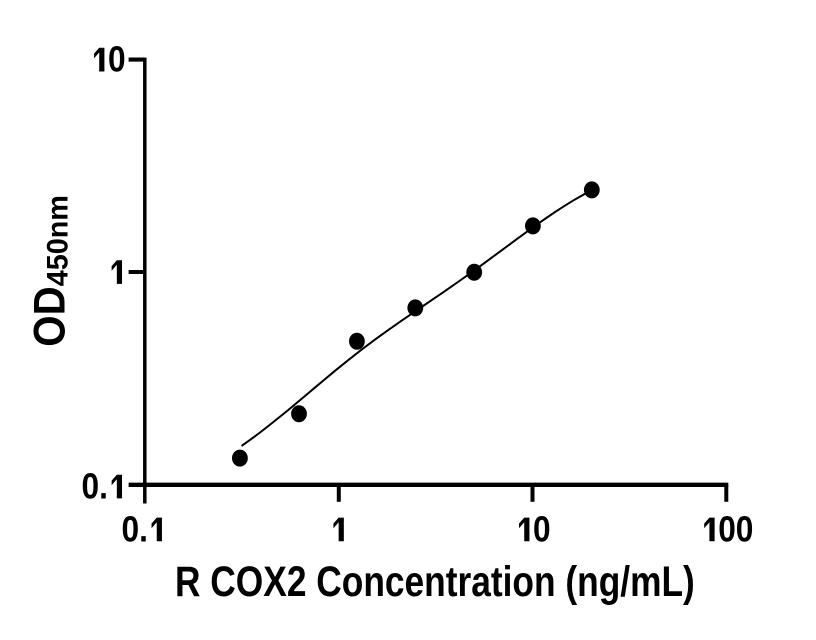 The image size is (816, 640). Describe the element at coordinates (735, 529) in the screenshot. I see `svg-text: 00` at that location.